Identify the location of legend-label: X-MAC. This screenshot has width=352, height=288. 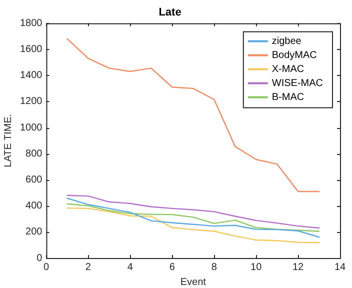
(288, 69).